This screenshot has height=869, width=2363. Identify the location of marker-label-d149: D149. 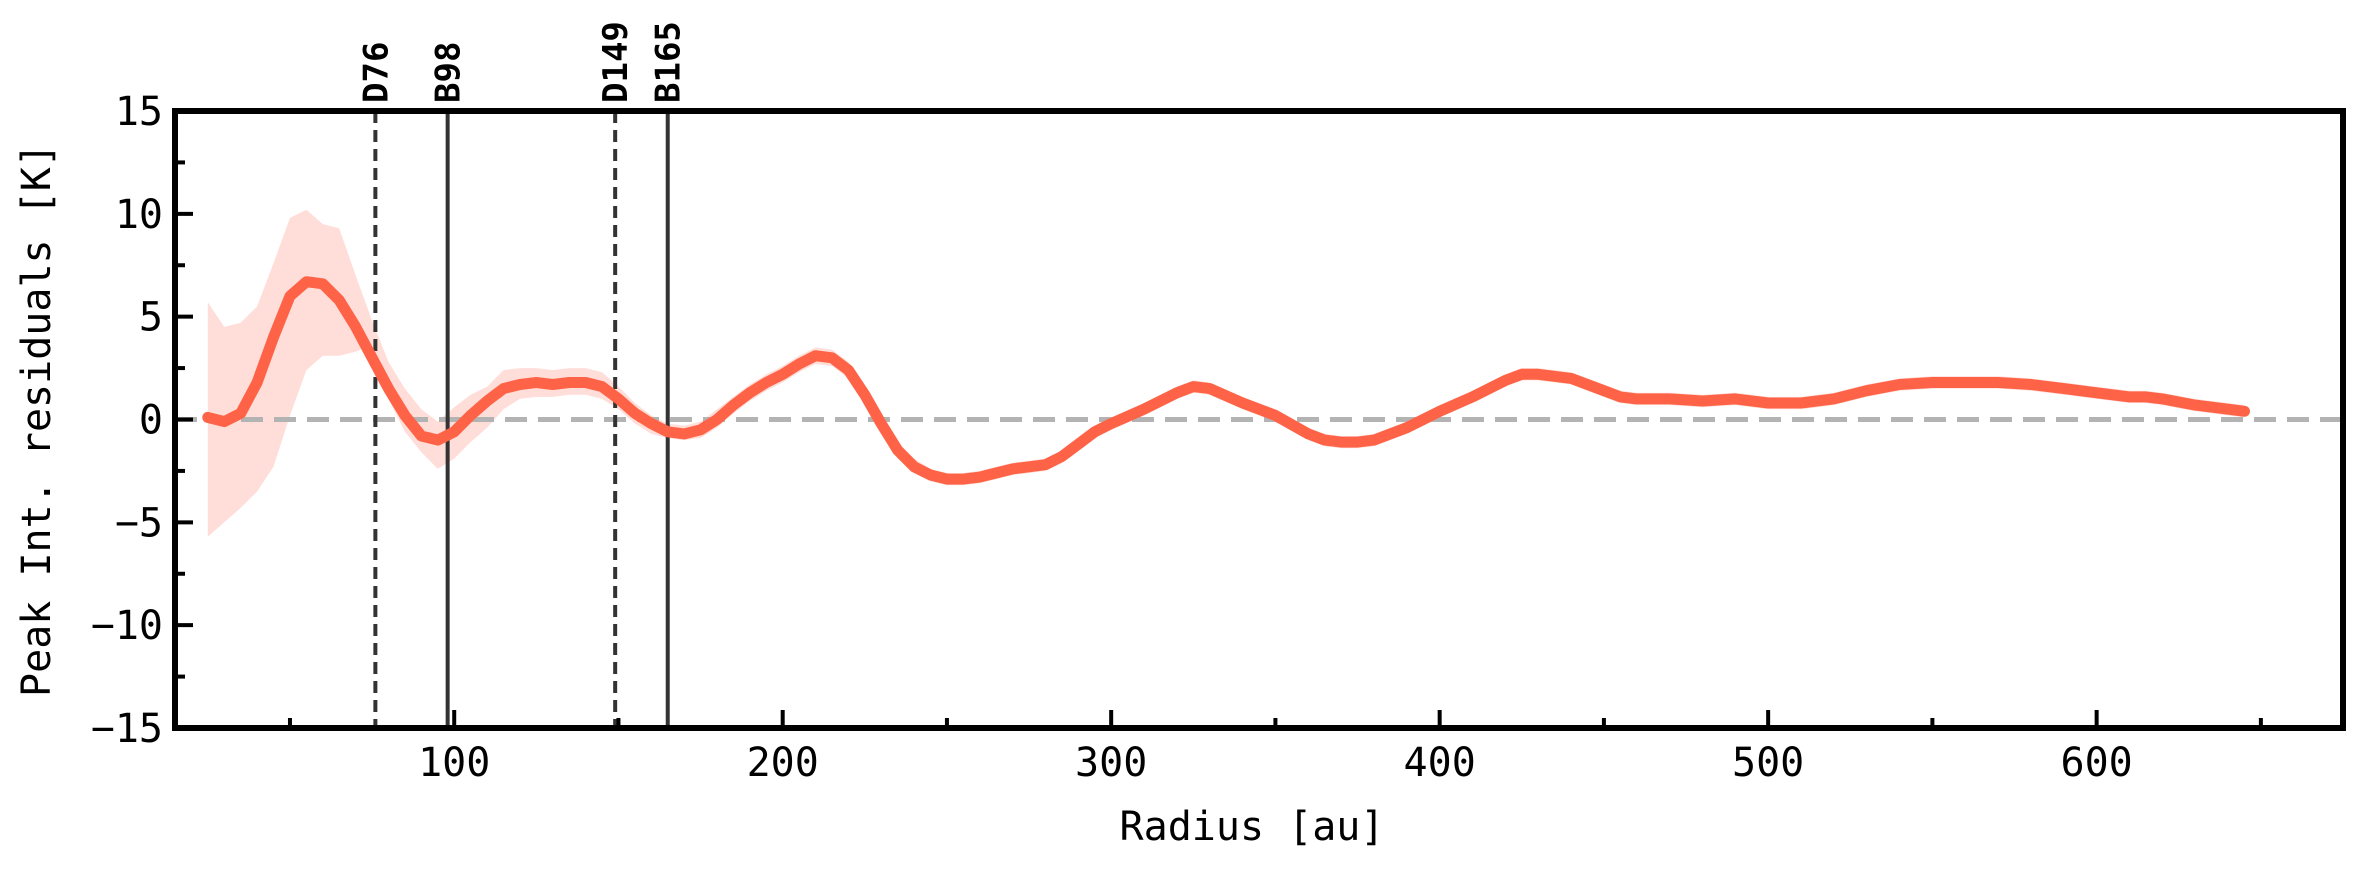
(616, 62).